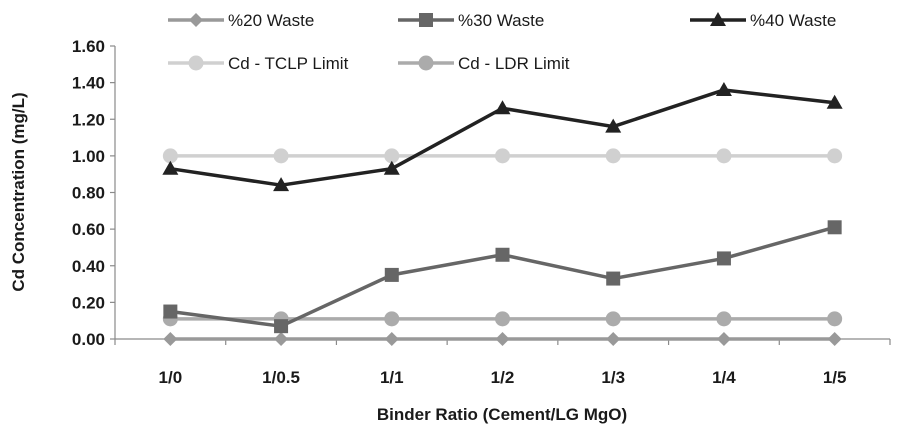 The image size is (908, 429). Describe the element at coordinates (88, 83) in the screenshot. I see `y-tick-label: 1.40` at that location.